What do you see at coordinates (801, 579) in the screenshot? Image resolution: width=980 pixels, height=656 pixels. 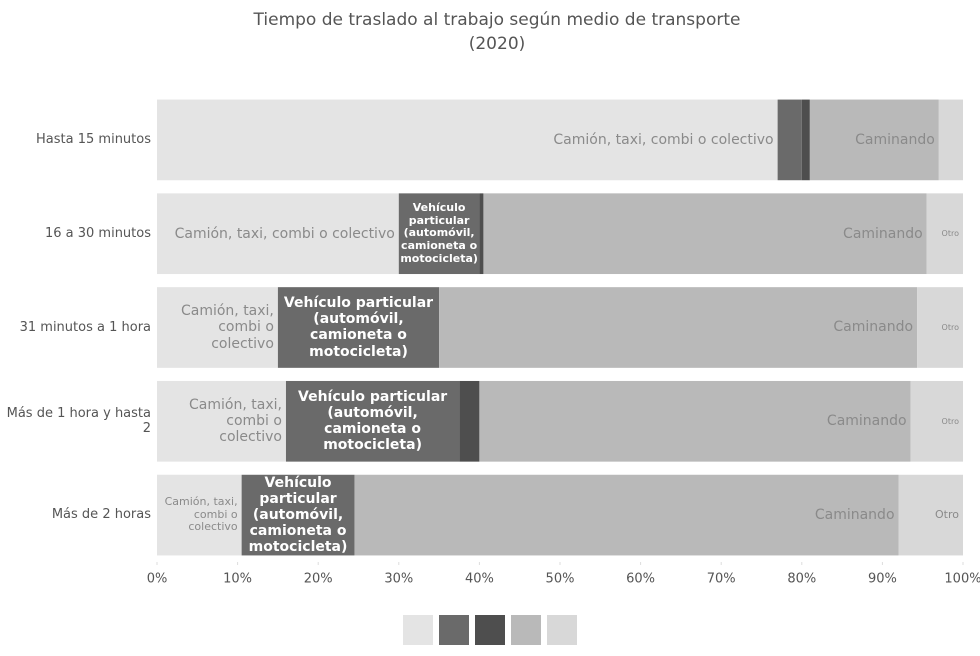 I see `x-tick-label: 80%` at bounding box center [801, 579].